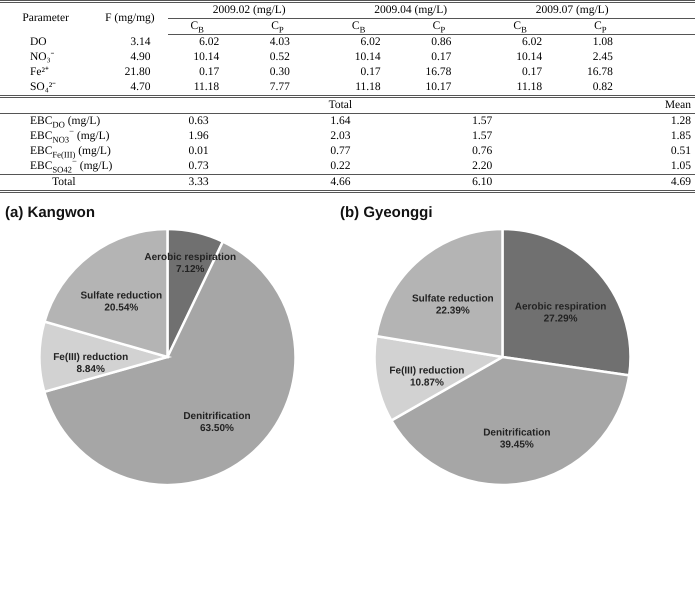 This screenshot has height=596, width=695. What do you see at coordinates (340, 183) in the screenshot?
I see `text: 4.66` at bounding box center [340, 183].